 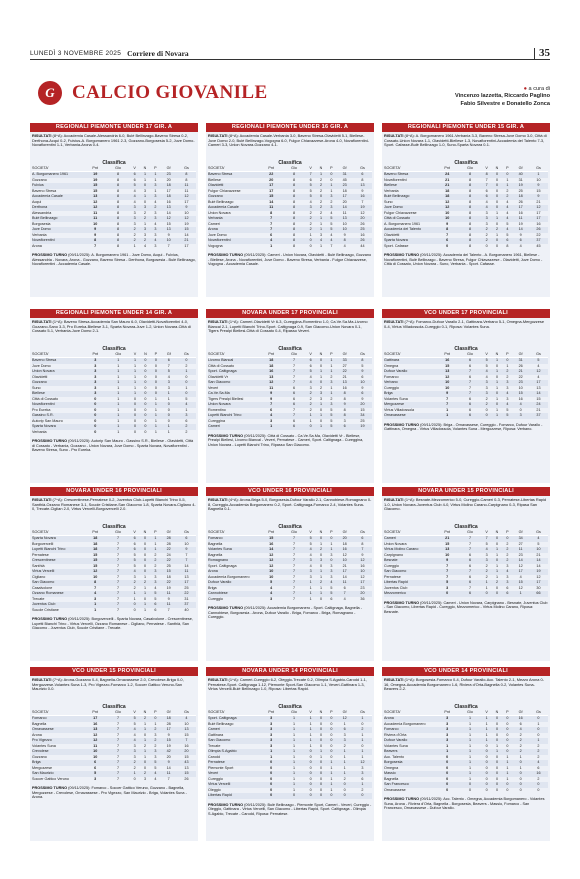 What do you see at coordinates (290, 769) in the screenshot?
I see `table-row: Piemonte Sport 0 1 0 0 1 1 3` at bounding box center [290, 769].